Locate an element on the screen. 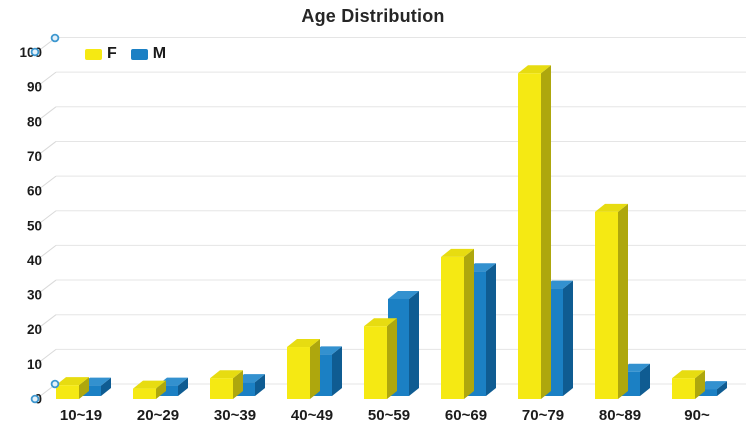 The width and height of the screenshot is (746, 429). y-axis-label: 30 is located at coordinates (34, 295).